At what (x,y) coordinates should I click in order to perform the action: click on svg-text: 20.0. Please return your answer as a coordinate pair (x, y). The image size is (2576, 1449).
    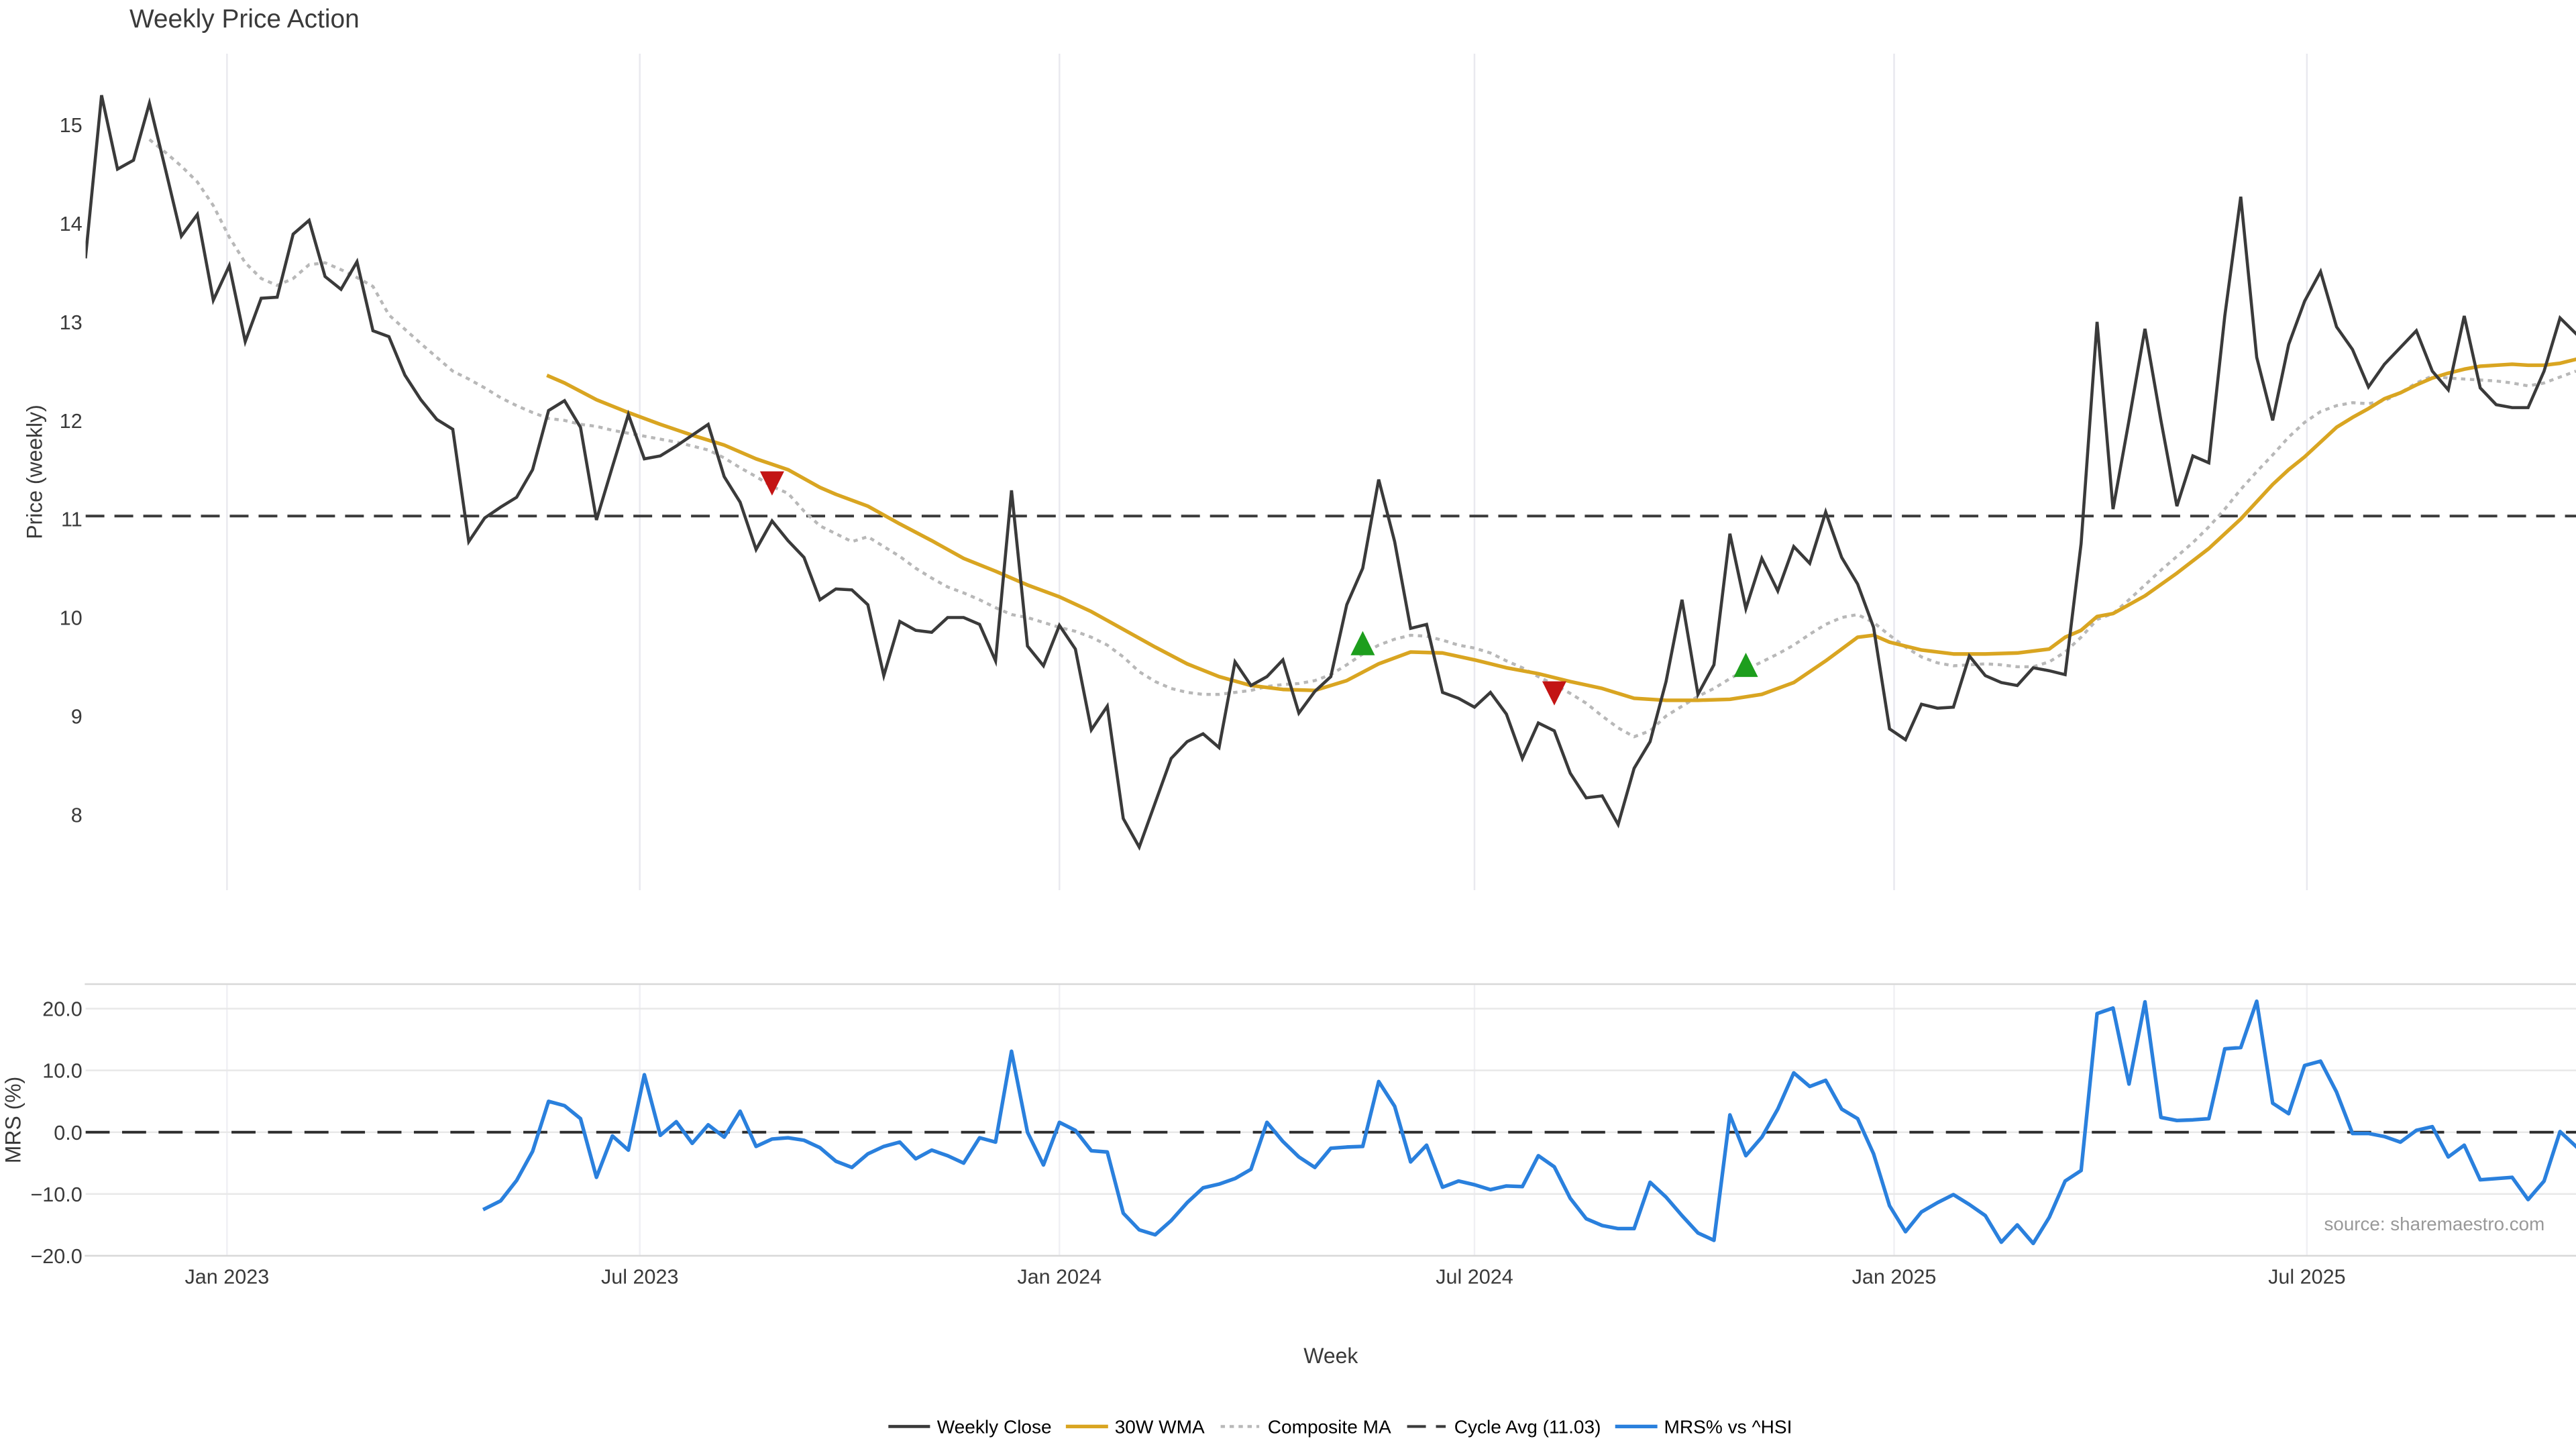
    Looking at the image, I should click on (62, 1009).